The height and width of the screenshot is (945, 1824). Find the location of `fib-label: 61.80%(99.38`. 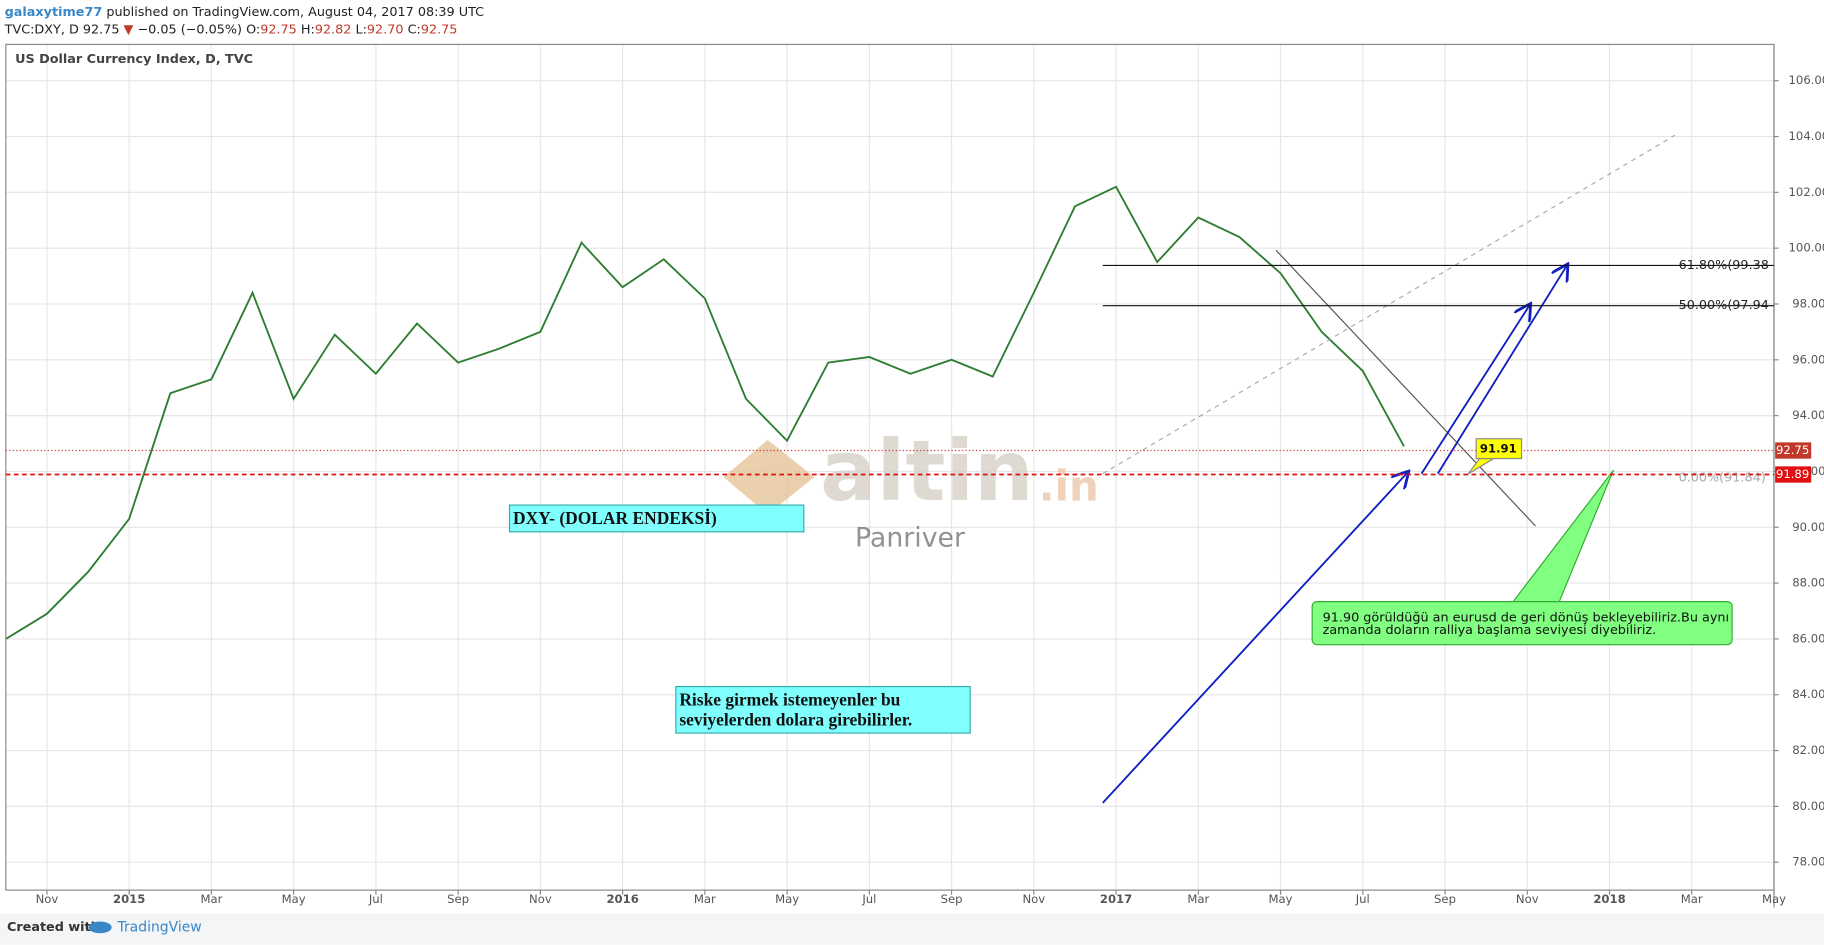

fib-label: 61.80%(99.38 is located at coordinates (1724, 265).